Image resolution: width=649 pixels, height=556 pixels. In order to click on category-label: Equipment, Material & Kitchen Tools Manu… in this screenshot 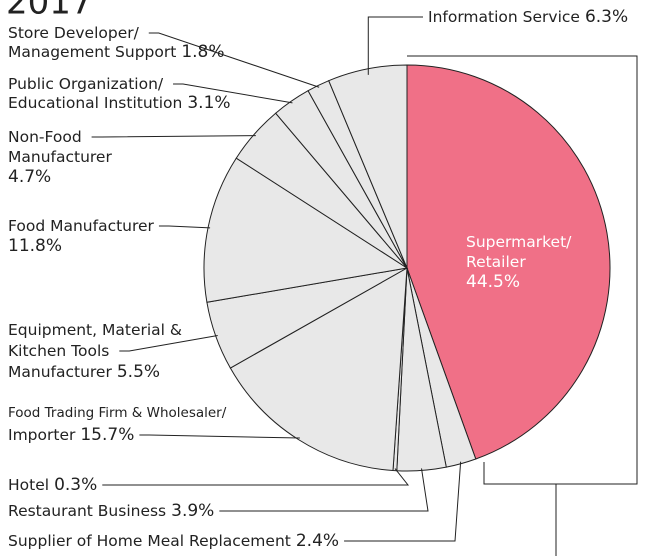, I will do `click(97, 351)`.